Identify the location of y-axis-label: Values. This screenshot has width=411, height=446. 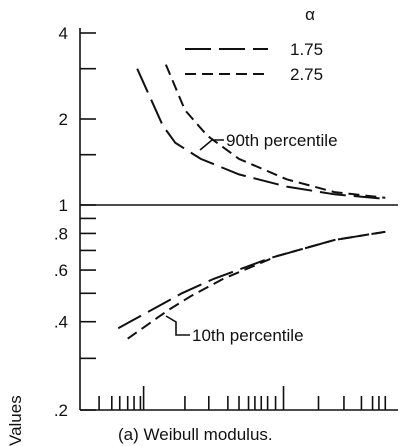
(15, 420).